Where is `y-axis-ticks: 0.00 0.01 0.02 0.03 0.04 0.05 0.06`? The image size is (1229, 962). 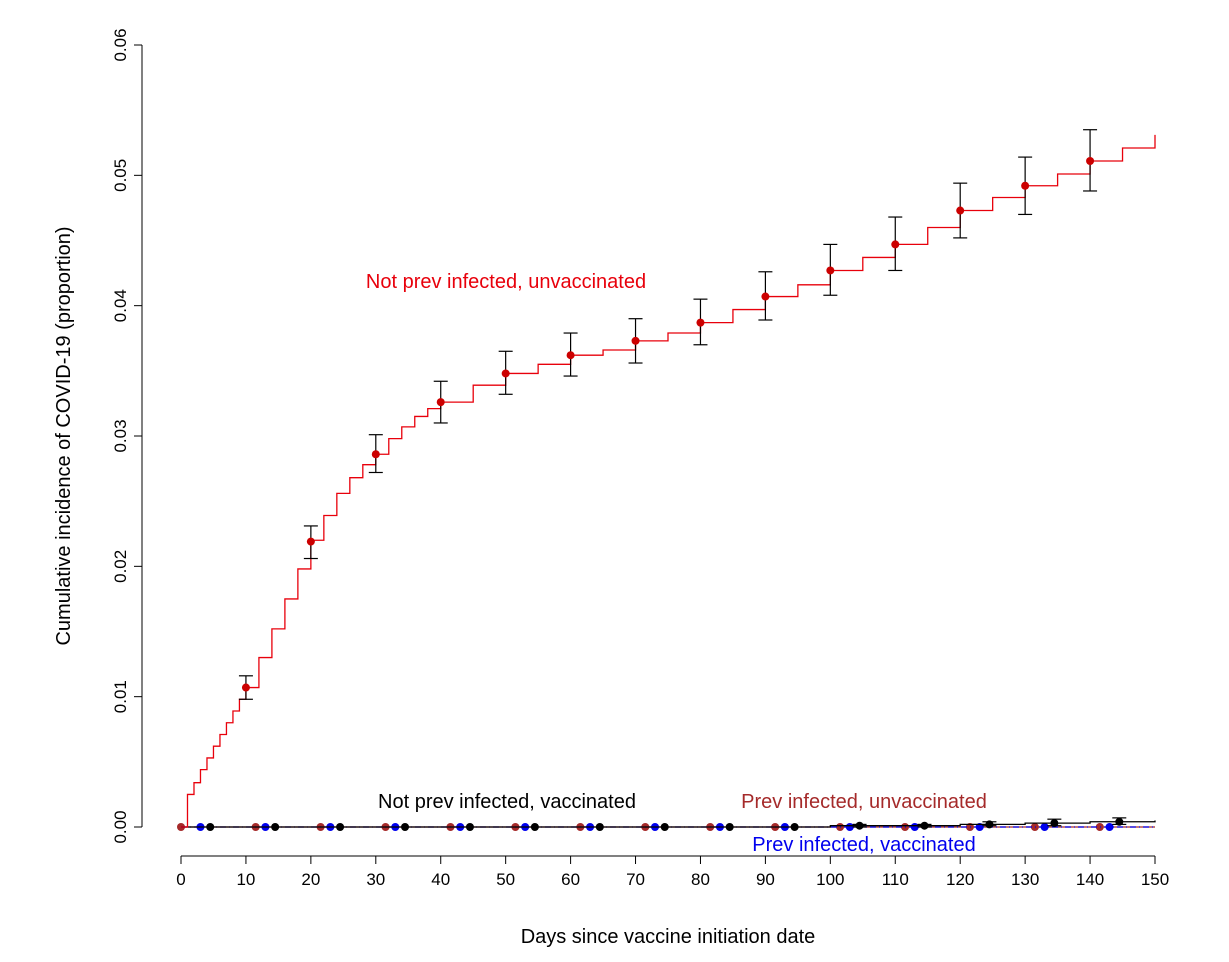
y-axis-ticks: 0.00 0.01 0.02 0.03 0.04 0.05 0.06 is located at coordinates (126, 436).